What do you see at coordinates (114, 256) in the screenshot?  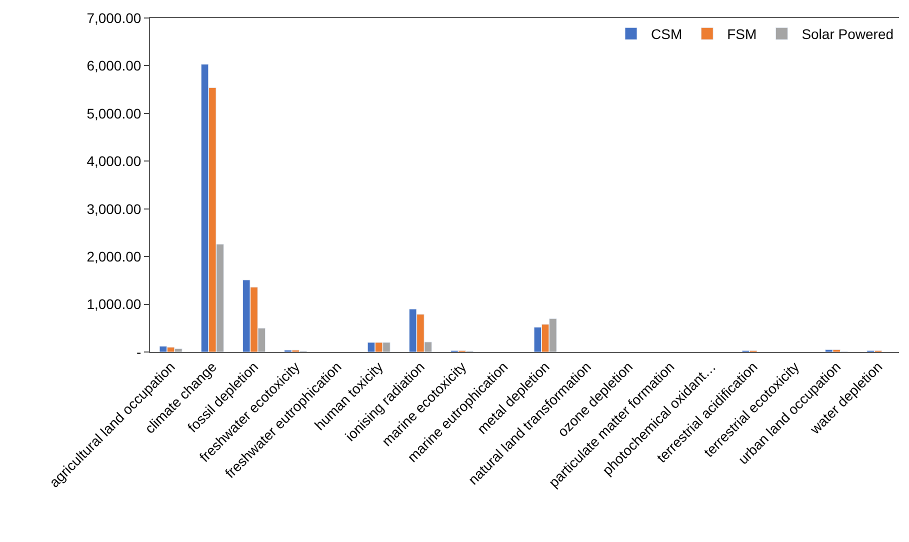 I see `y-tick-label: 2,000.00` at bounding box center [114, 256].